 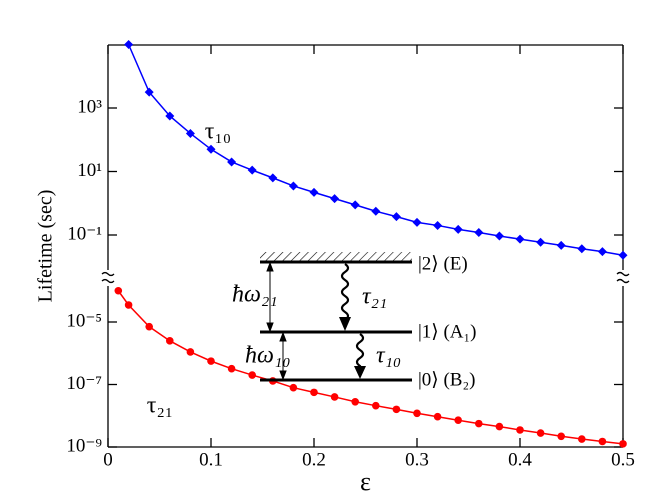 What do you see at coordinates (623, 459) in the screenshot?
I see `x-tick-label: 0.5` at bounding box center [623, 459].